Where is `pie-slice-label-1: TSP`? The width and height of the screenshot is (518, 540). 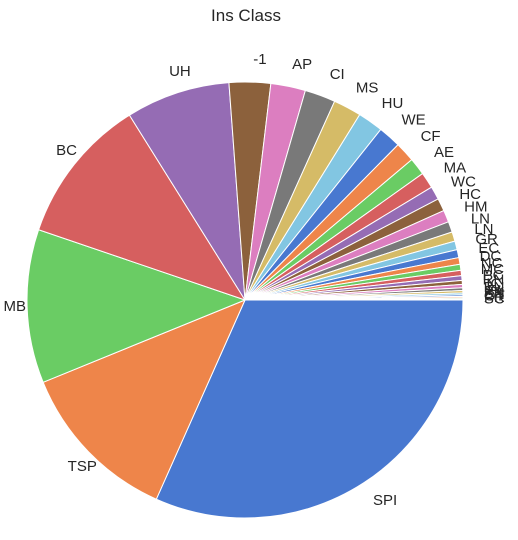 pie-slice-label-1: TSP is located at coordinates (82, 466).